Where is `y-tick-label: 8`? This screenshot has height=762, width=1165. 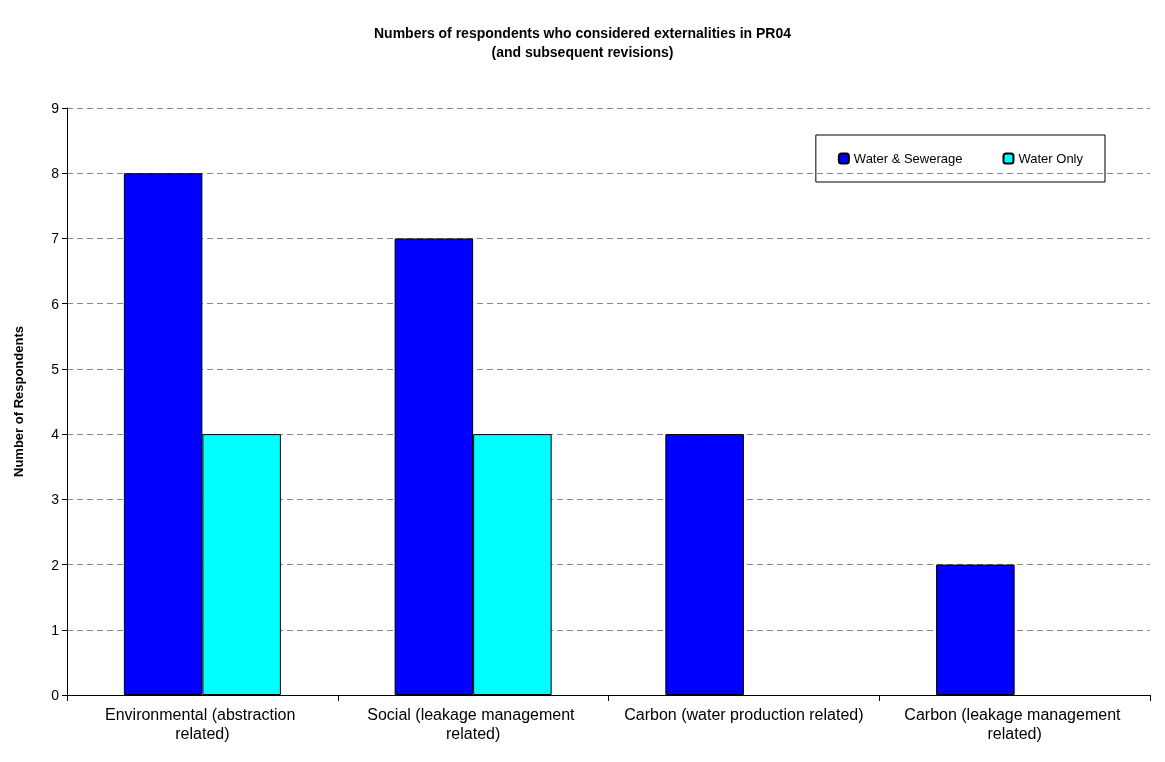
y-tick-label: 8 is located at coordinates (55, 173).